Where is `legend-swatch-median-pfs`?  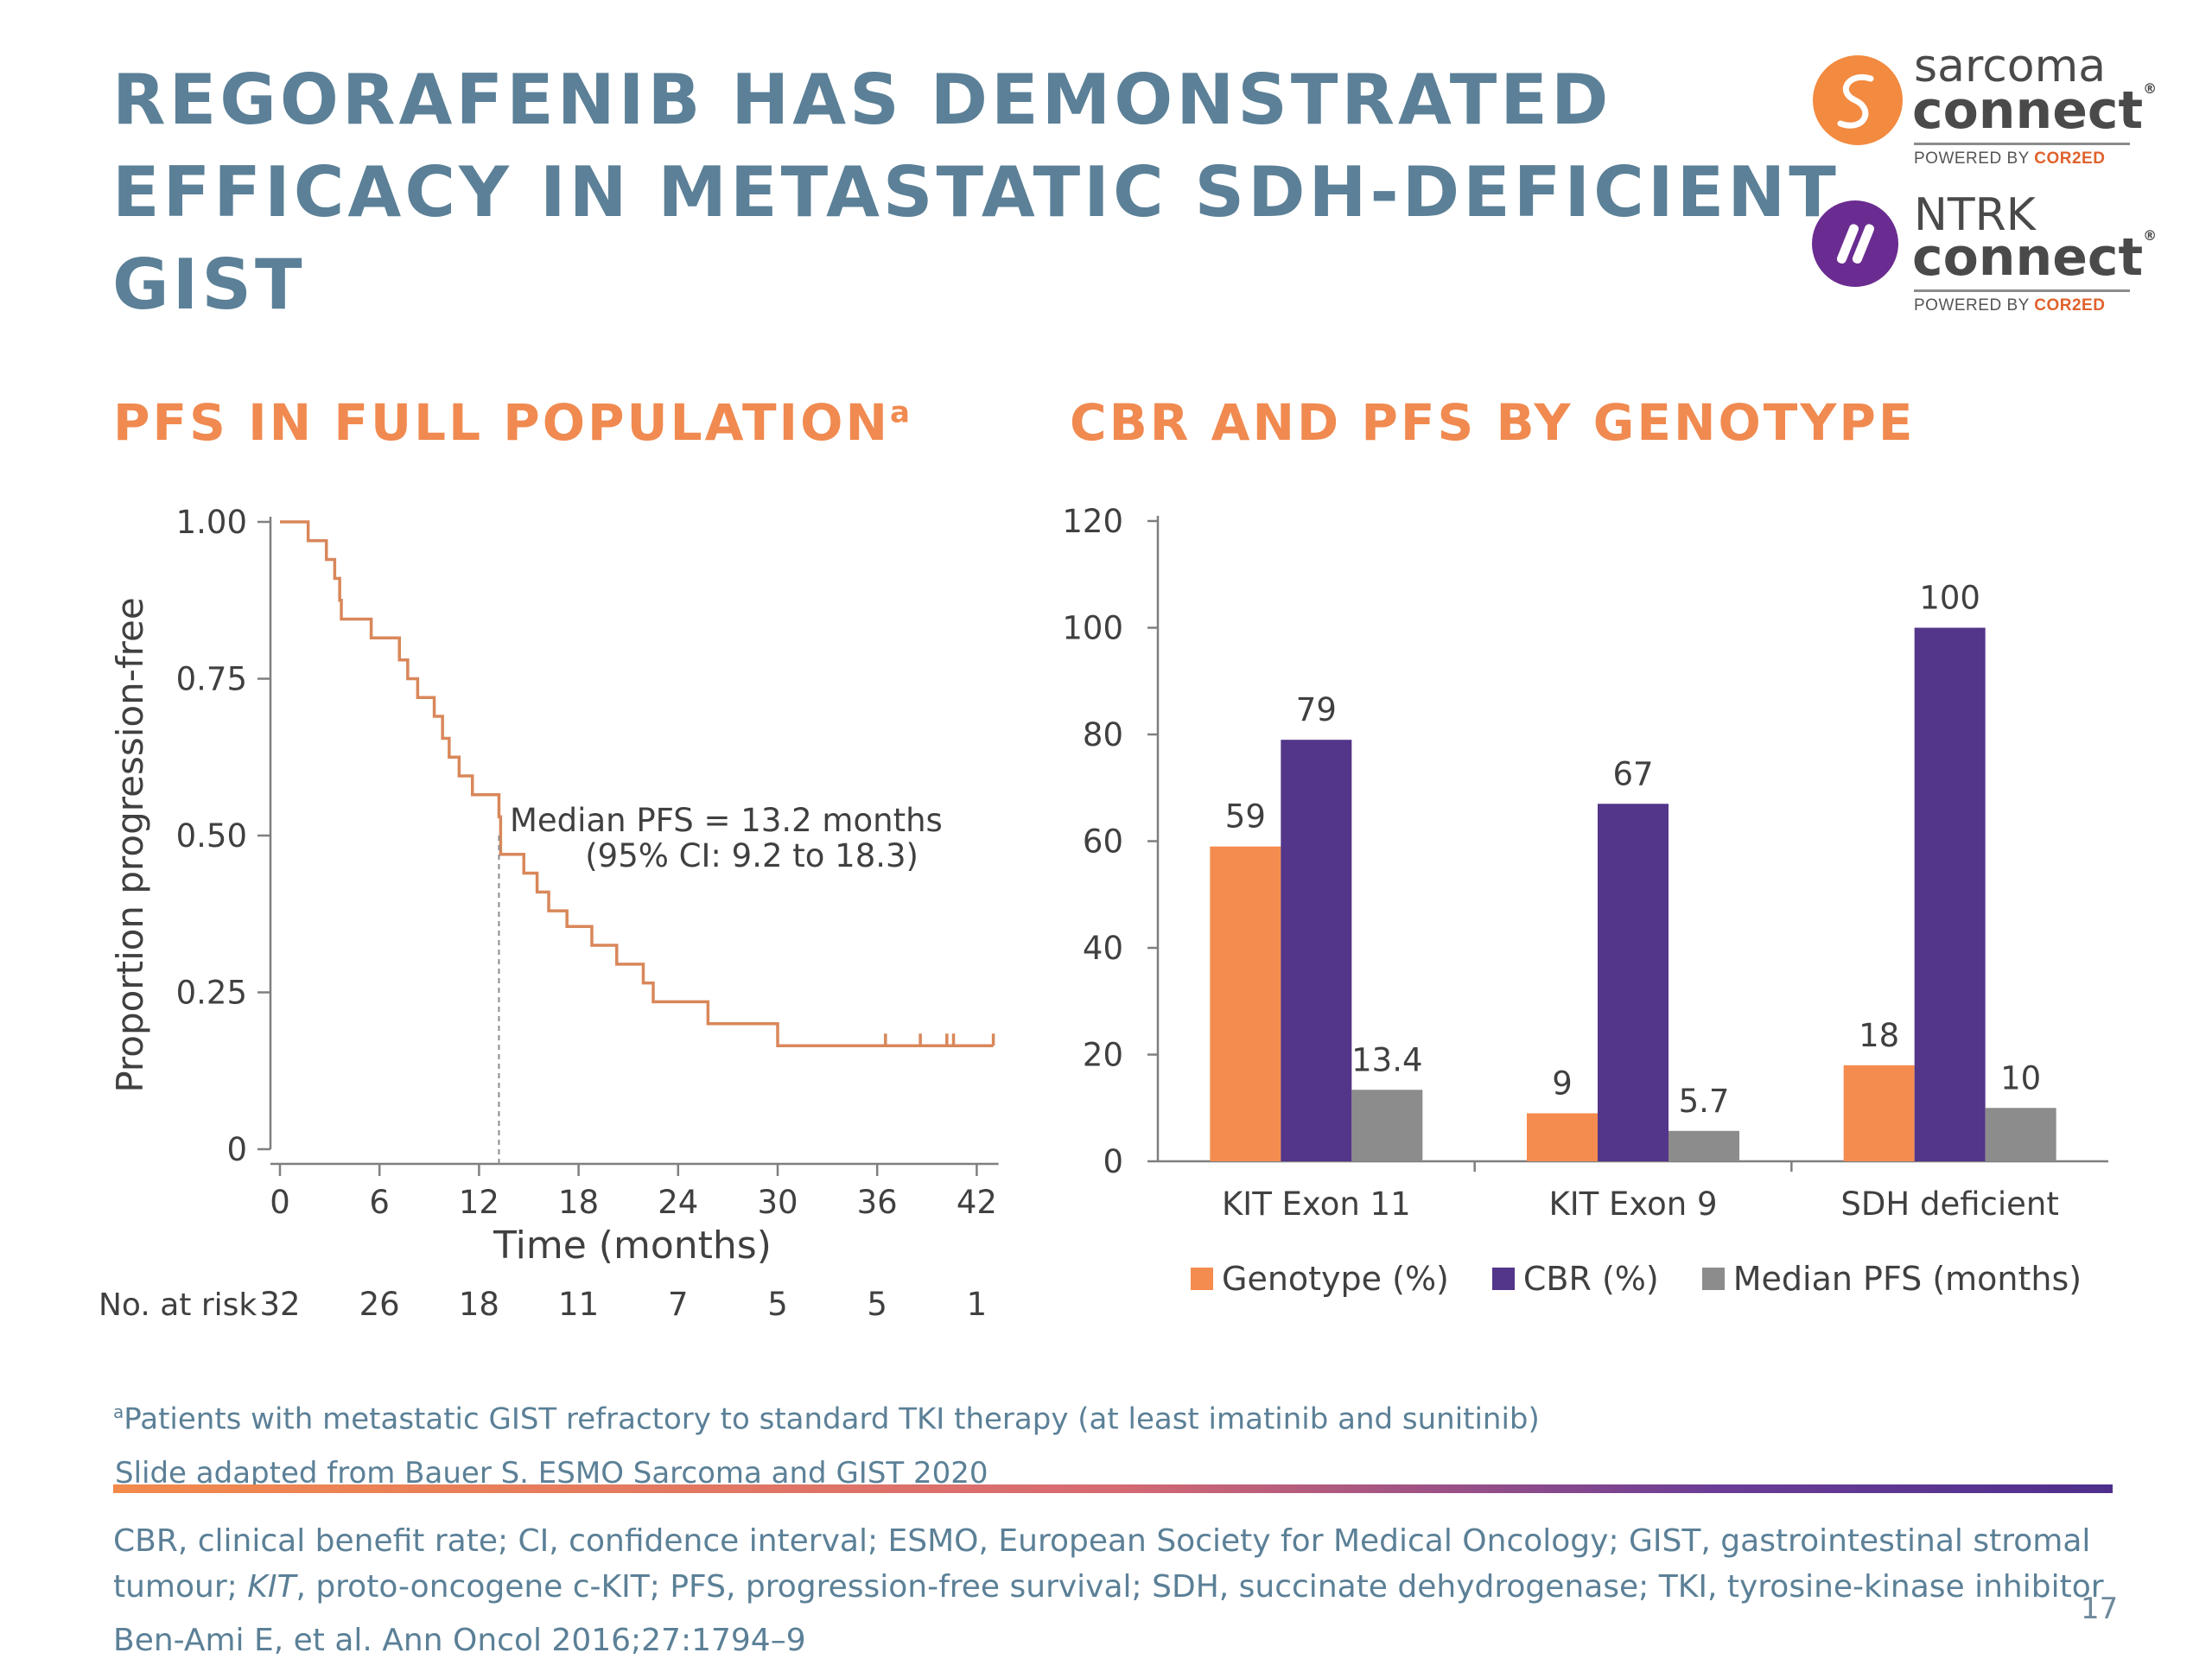
legend-swatch-median-pfs is located at coordinates (1713, 1279).